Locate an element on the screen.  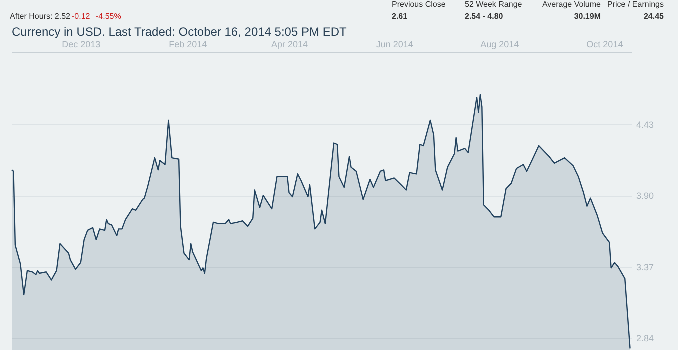
x-tick-label: Aug 2014 is located at coordinates (500, 45).